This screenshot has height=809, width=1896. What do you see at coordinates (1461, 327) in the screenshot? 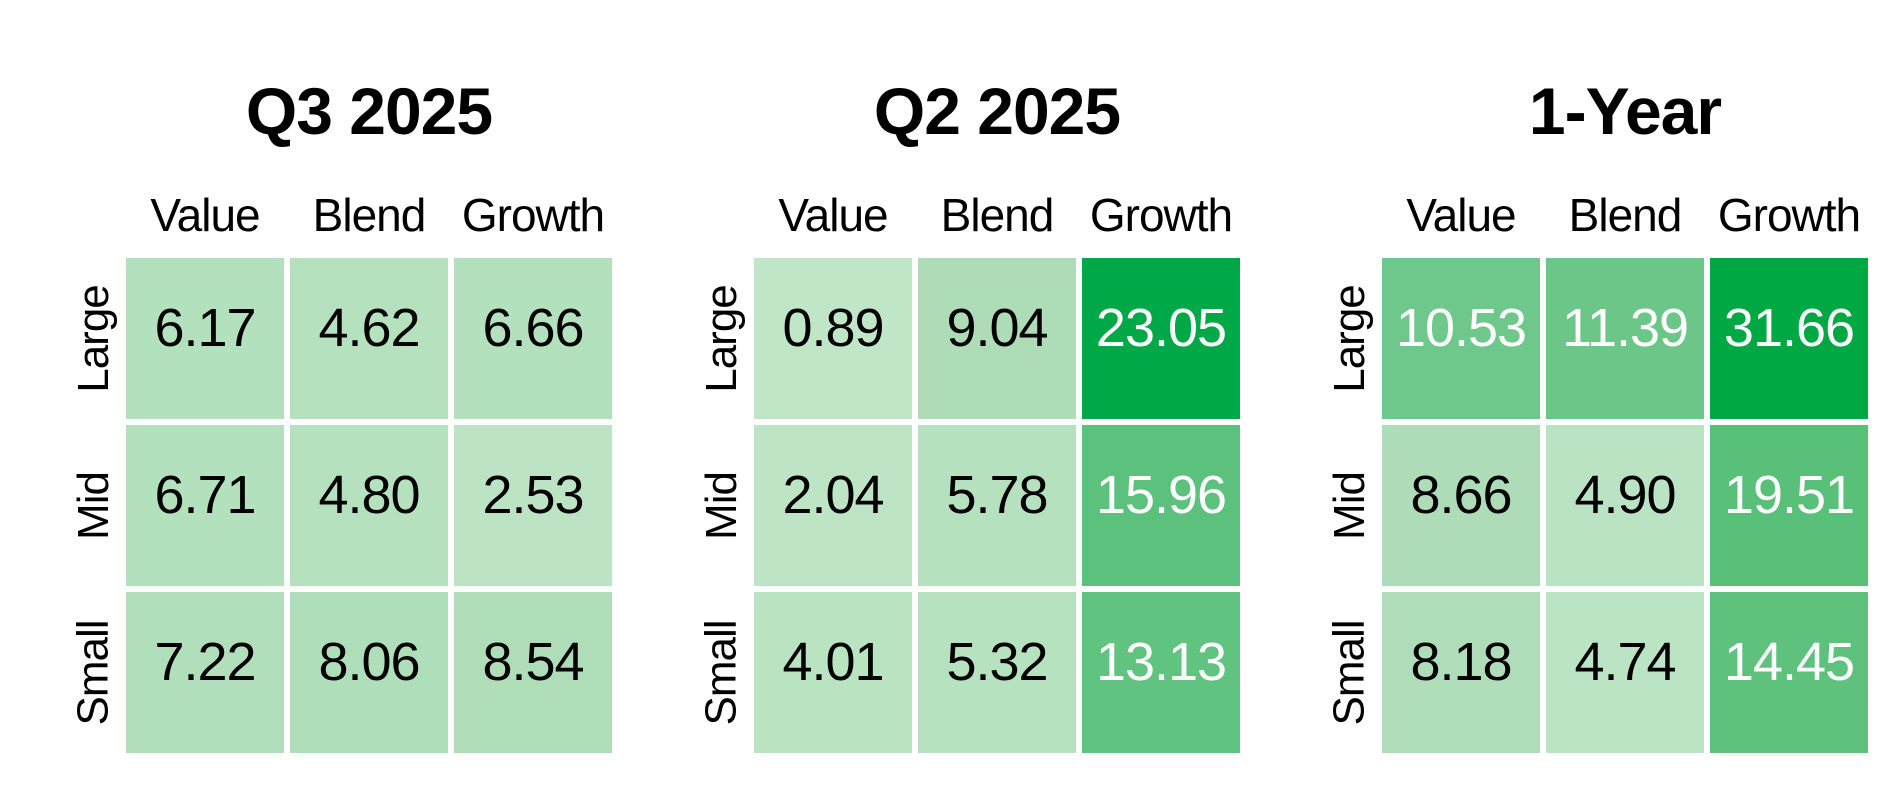
I see `cell-value: 10.53` at bounding box center [1461, 327].